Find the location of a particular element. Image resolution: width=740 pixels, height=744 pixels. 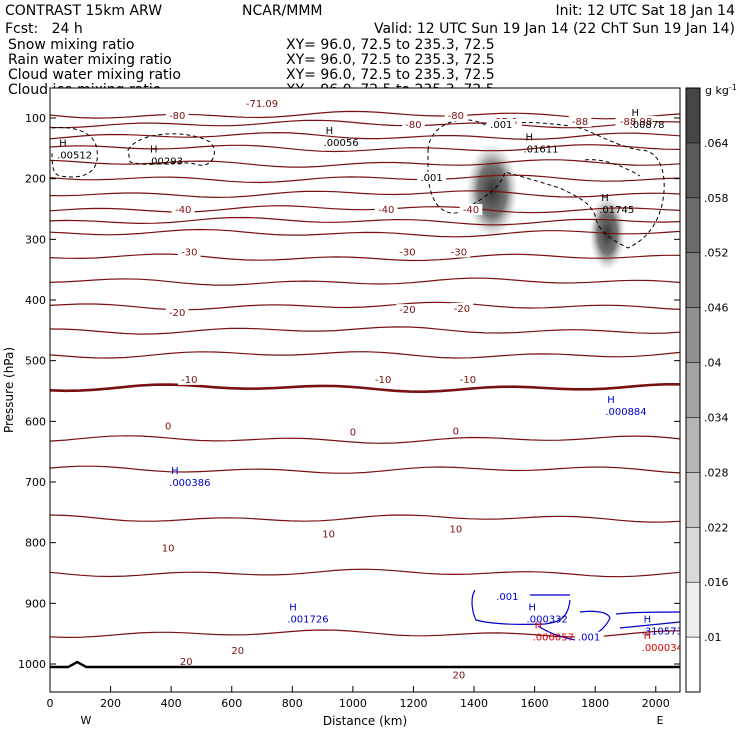

colorbar-tick-label: .034 is located at coordinates (716, 417).